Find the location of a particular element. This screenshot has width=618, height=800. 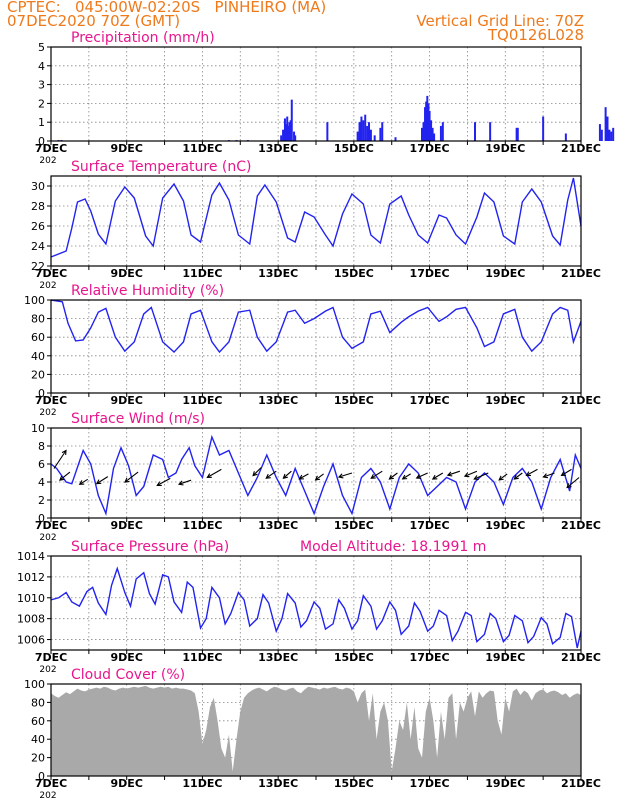

panel-title: Cloud Cover (%) is located at coordinates (128, 675).